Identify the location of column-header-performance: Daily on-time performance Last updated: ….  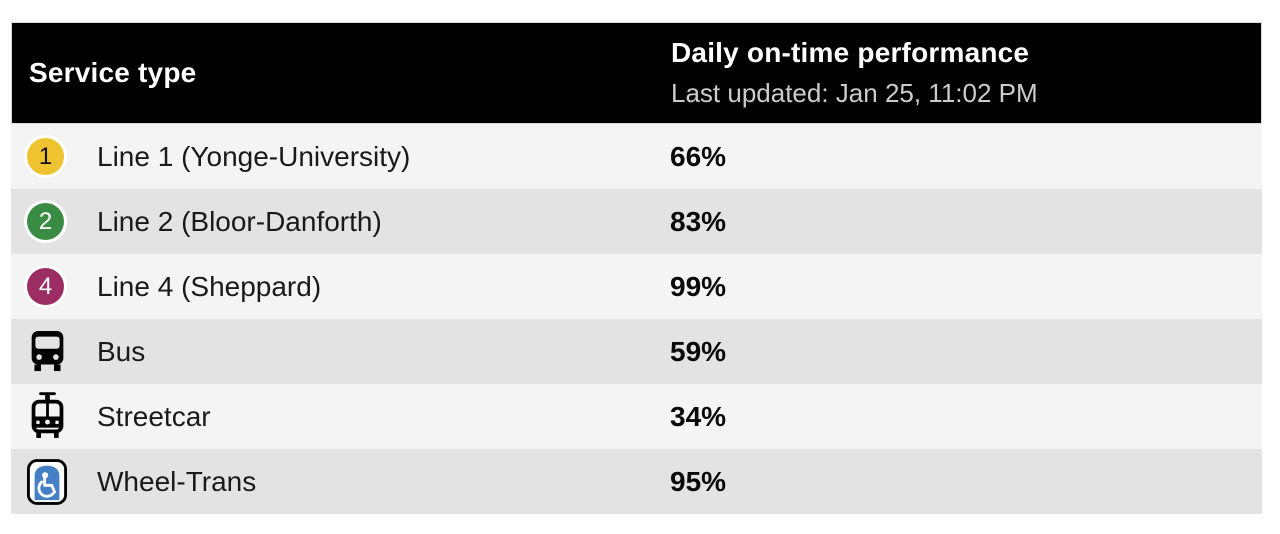
(966, 73).